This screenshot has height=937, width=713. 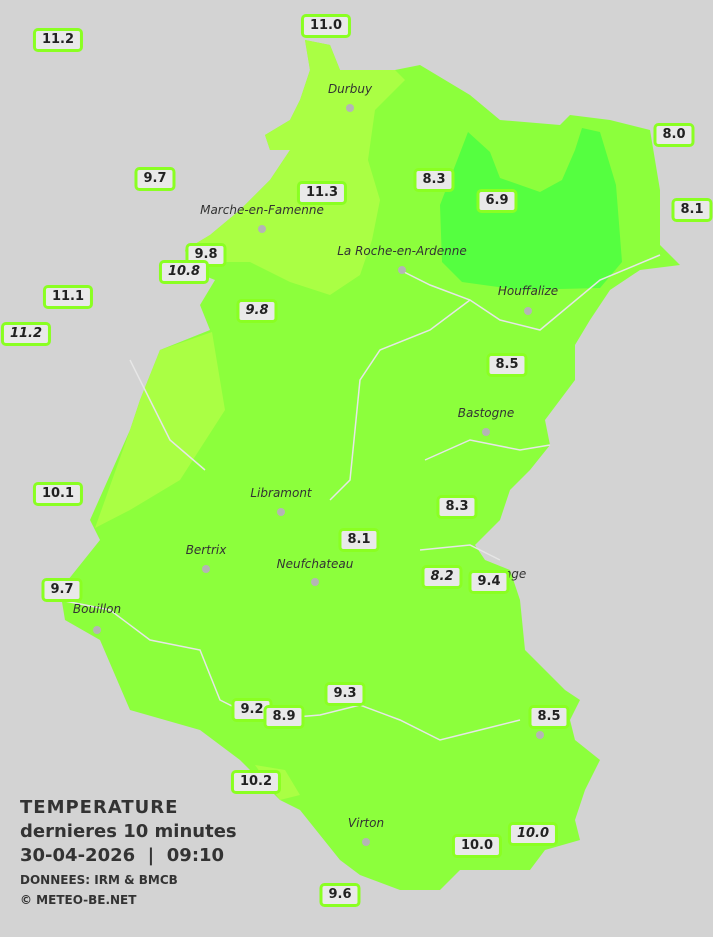 I want to click on city-label: La Roche-en-Ardenne, so click(x=402, y=251).